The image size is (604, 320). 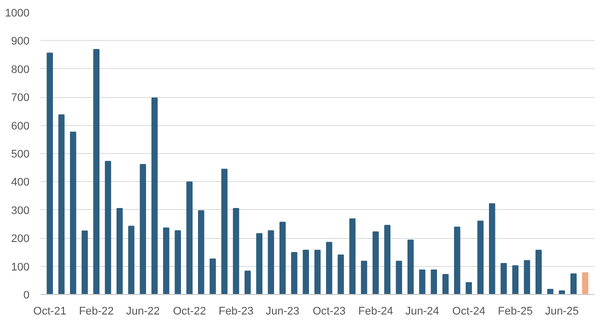 What do you see at coordinates (189, 312) in the screenshot?
I see `x-tick-label: Oct-22` at bounding box center [189, 312].